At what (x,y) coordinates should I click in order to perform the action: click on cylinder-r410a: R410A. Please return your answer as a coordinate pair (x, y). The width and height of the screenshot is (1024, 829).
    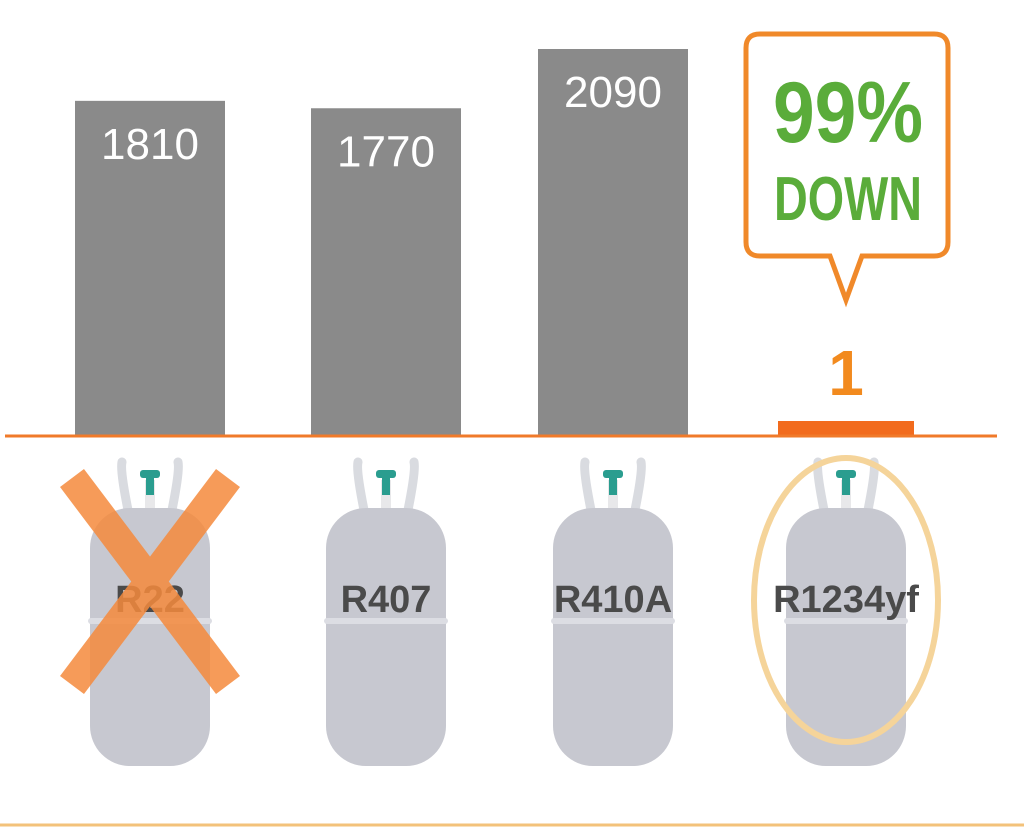
    Looking at the image, I should click on (613, 611).